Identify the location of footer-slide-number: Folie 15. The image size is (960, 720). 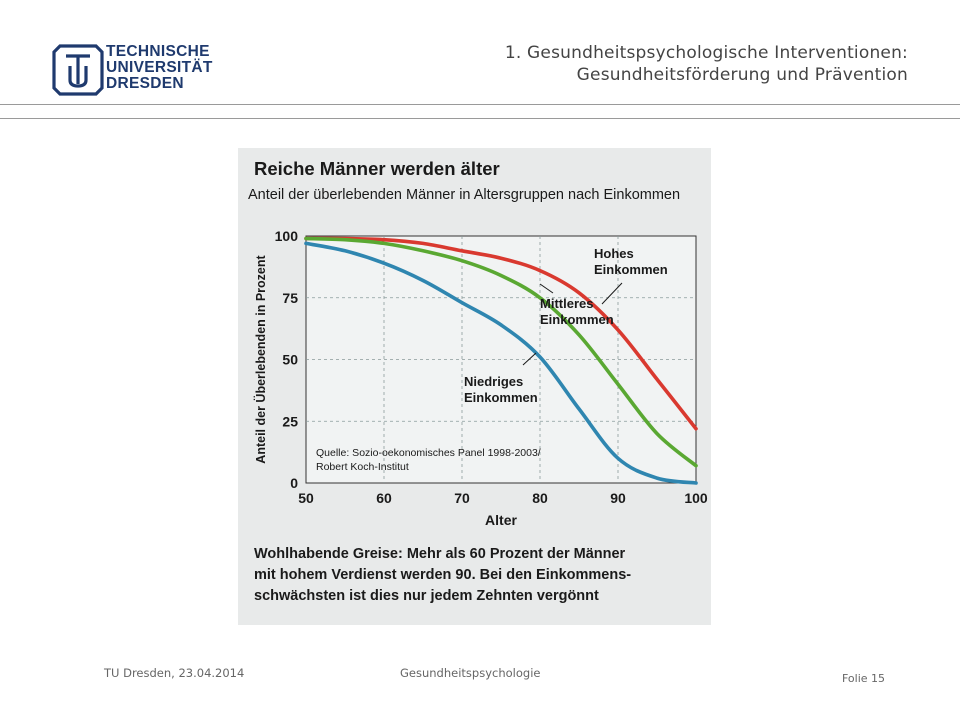
(864, 678).